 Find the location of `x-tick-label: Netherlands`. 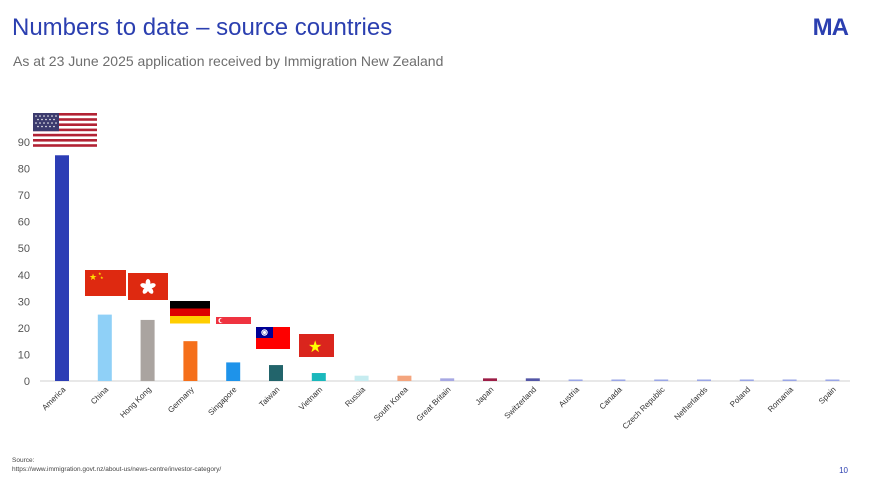

x-tick-label: Netherlands is located at coordinates (691, 403).